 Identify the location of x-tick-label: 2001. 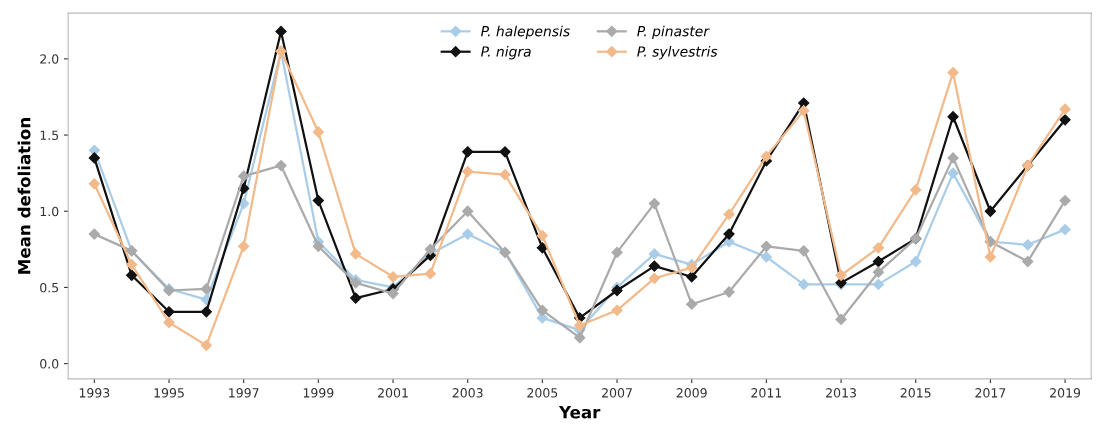
(393, 393).